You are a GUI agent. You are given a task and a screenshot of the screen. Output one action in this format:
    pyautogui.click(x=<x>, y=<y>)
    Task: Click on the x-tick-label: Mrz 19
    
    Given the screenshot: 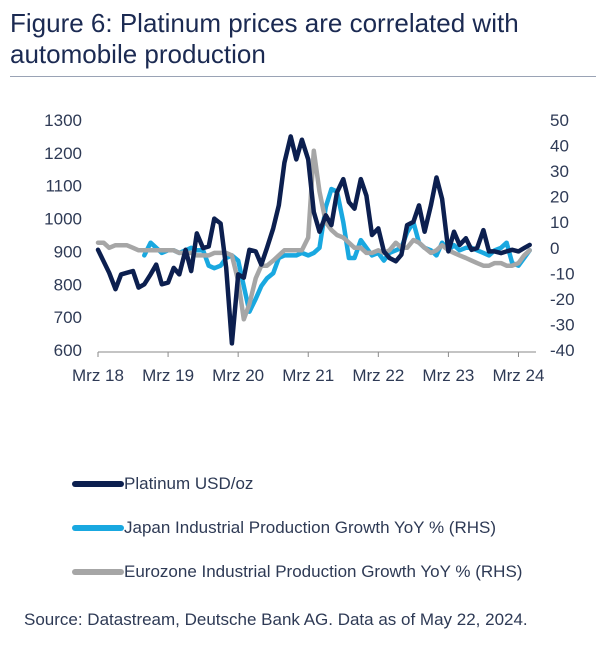 What is the action you would take?
    pyautogui.click(x=168, y=375)
    